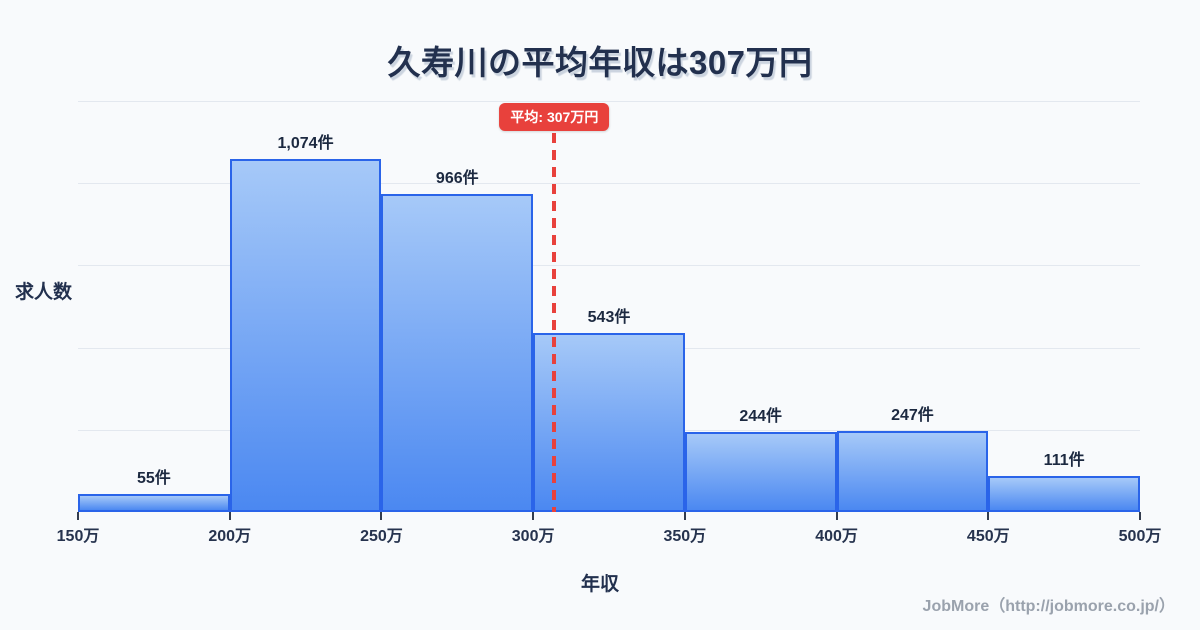  I want to click on x-tick-label: 350万, so click(685, 536).